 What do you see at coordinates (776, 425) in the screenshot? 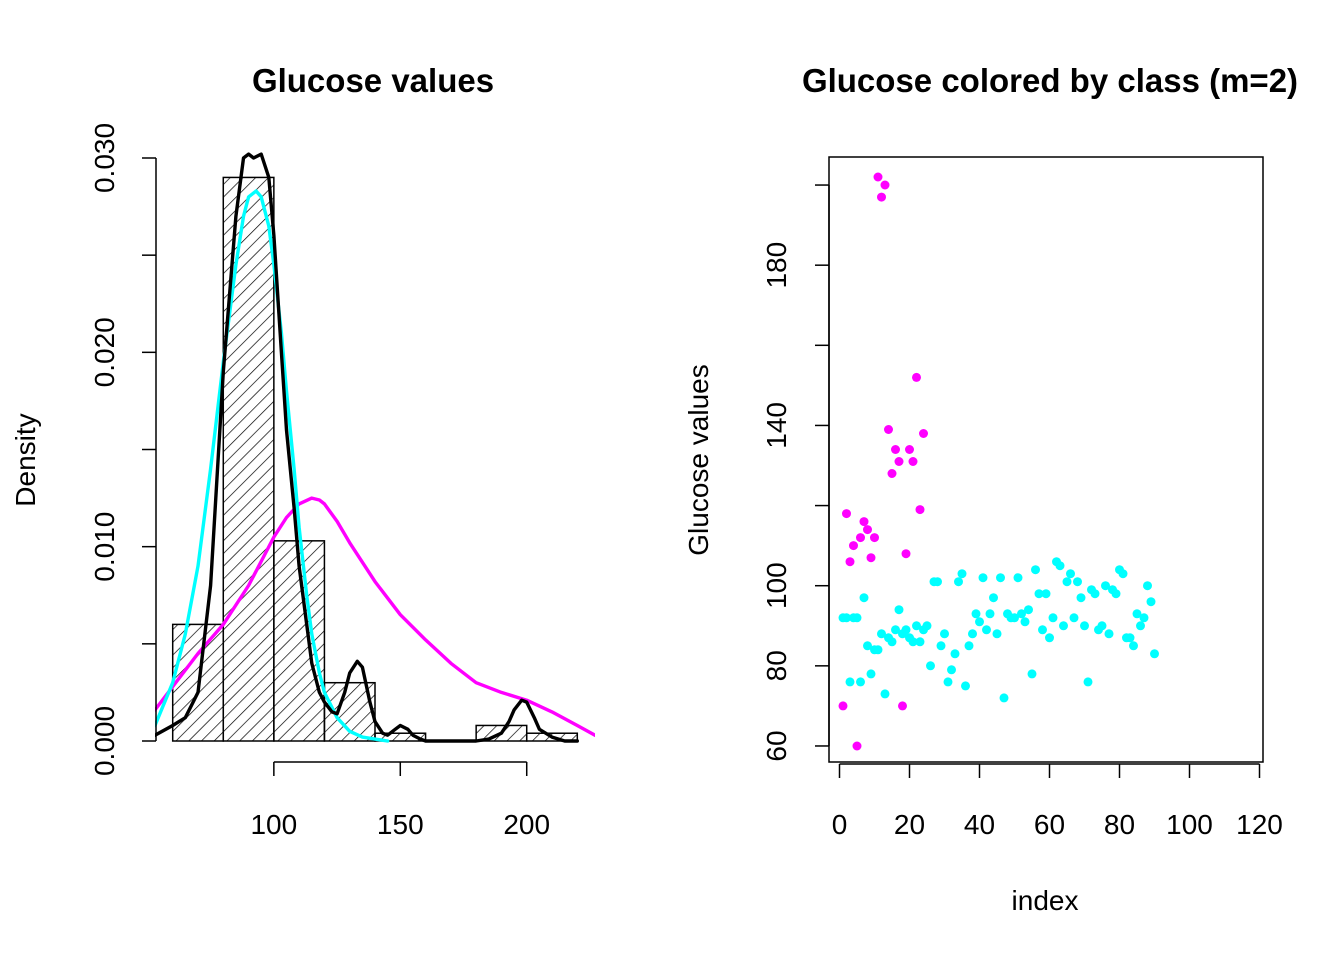
I see `y-tick-label: 140` at bounding box center [776, 425].